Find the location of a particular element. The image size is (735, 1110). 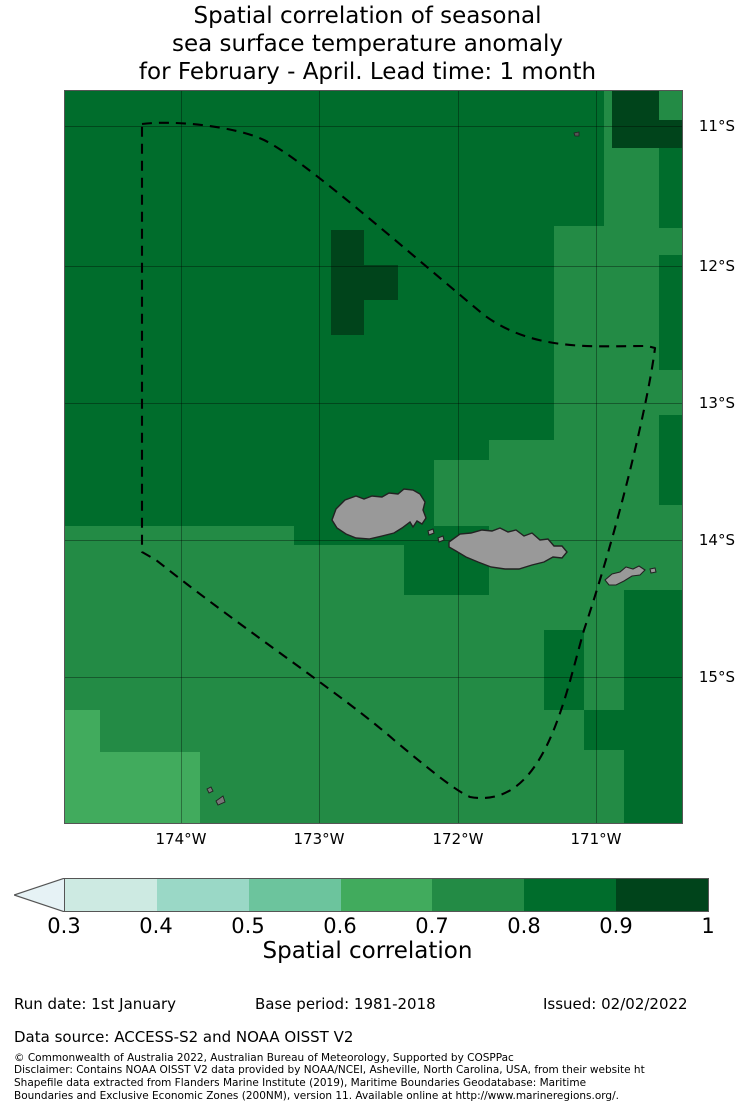

island-tutuila is located at coordinates (625, 575).